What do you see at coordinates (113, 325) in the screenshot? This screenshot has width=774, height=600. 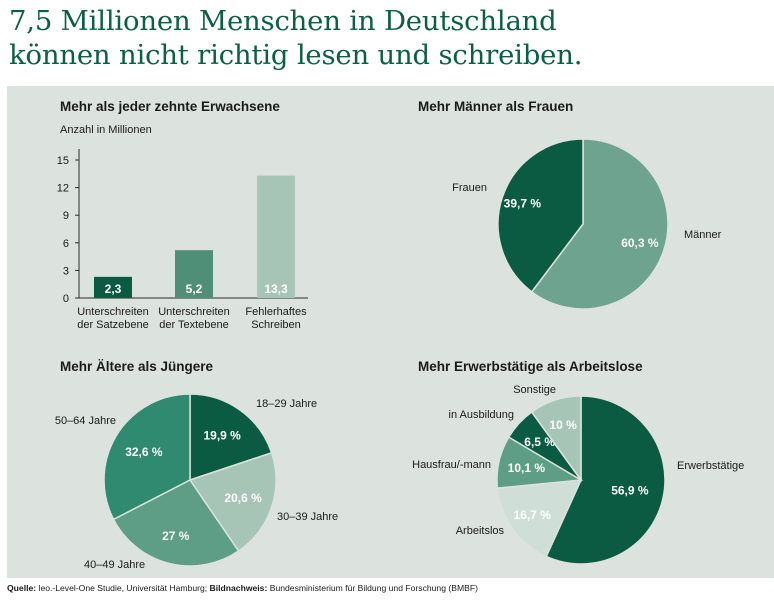 I see `bar-category-label: der Satzebene` at bounding box center [113, 325].